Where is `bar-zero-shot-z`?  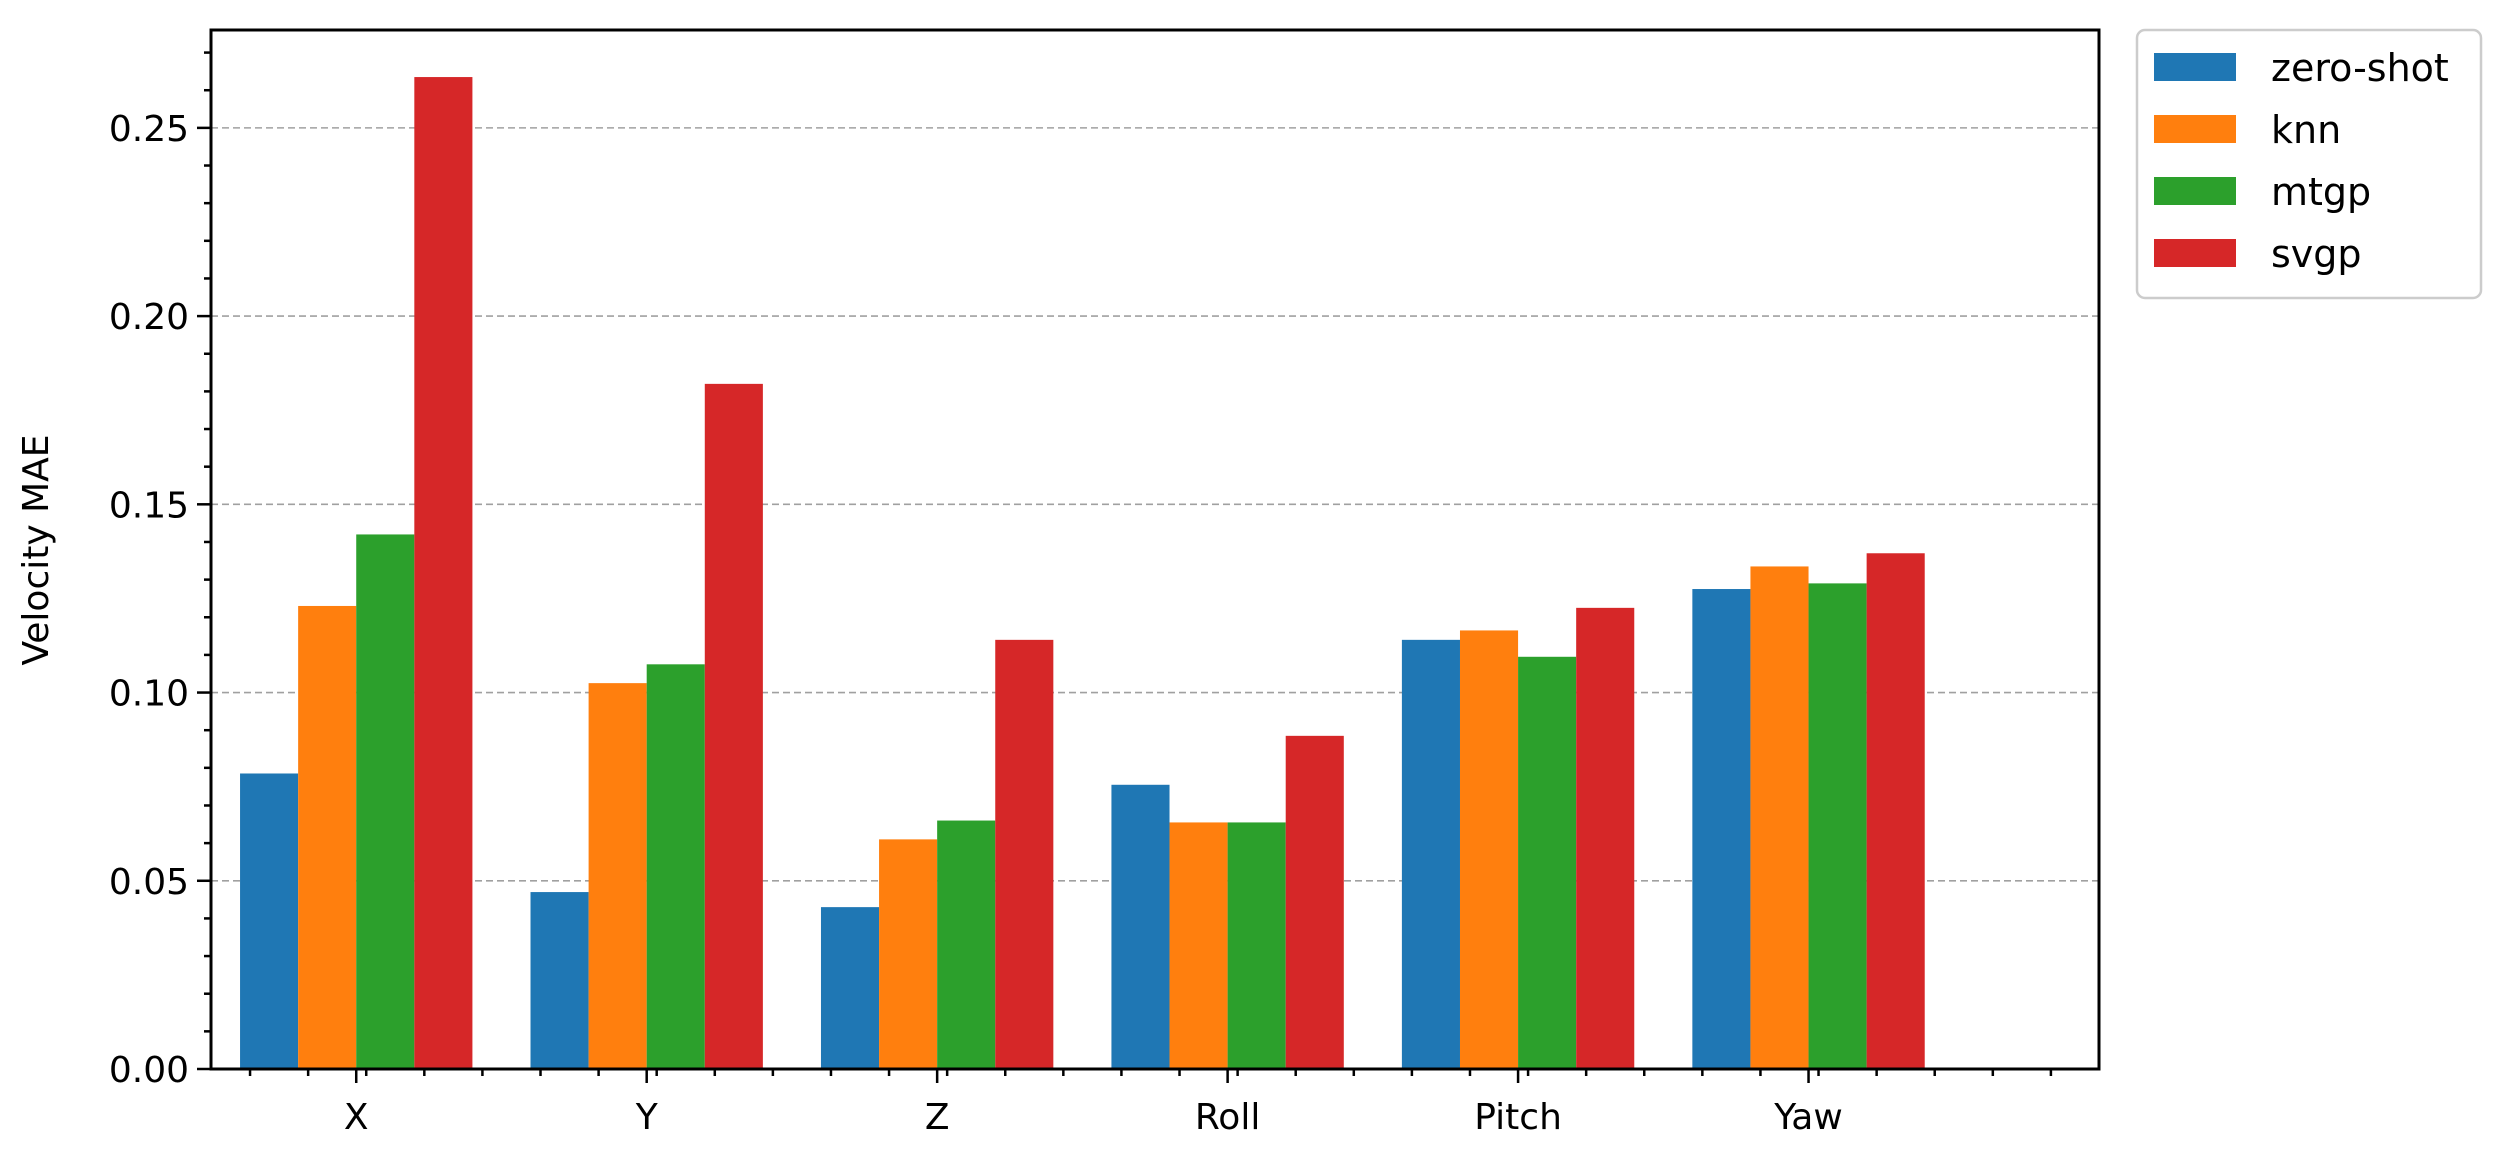
bar-zero-shot-z is located at coordinates (850, 988).